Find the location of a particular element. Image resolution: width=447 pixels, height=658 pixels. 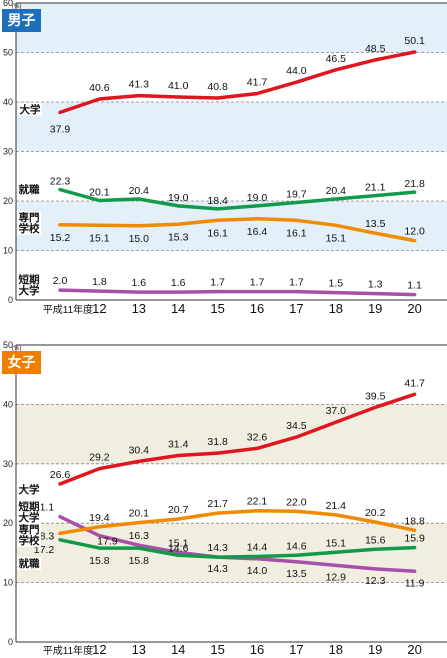

data-label: 41.0 is located at coordinates (178, 86).